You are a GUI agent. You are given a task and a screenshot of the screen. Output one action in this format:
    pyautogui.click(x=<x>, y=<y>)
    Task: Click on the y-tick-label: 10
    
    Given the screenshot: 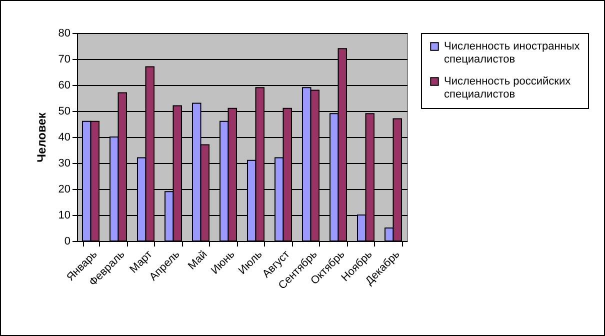 What is the action you would take?
    pyautogui.click(x=64, y=216)
    